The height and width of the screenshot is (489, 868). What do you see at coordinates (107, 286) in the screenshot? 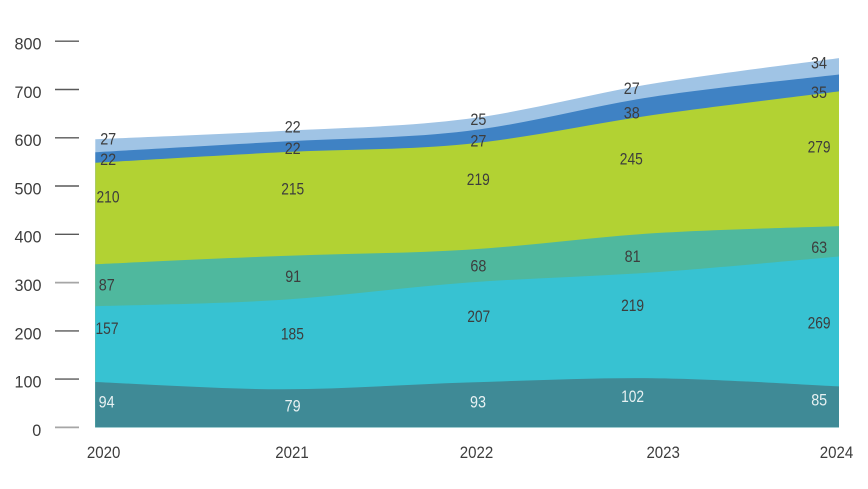
I see `svg-text: 87` at bounding box center [107, 286].